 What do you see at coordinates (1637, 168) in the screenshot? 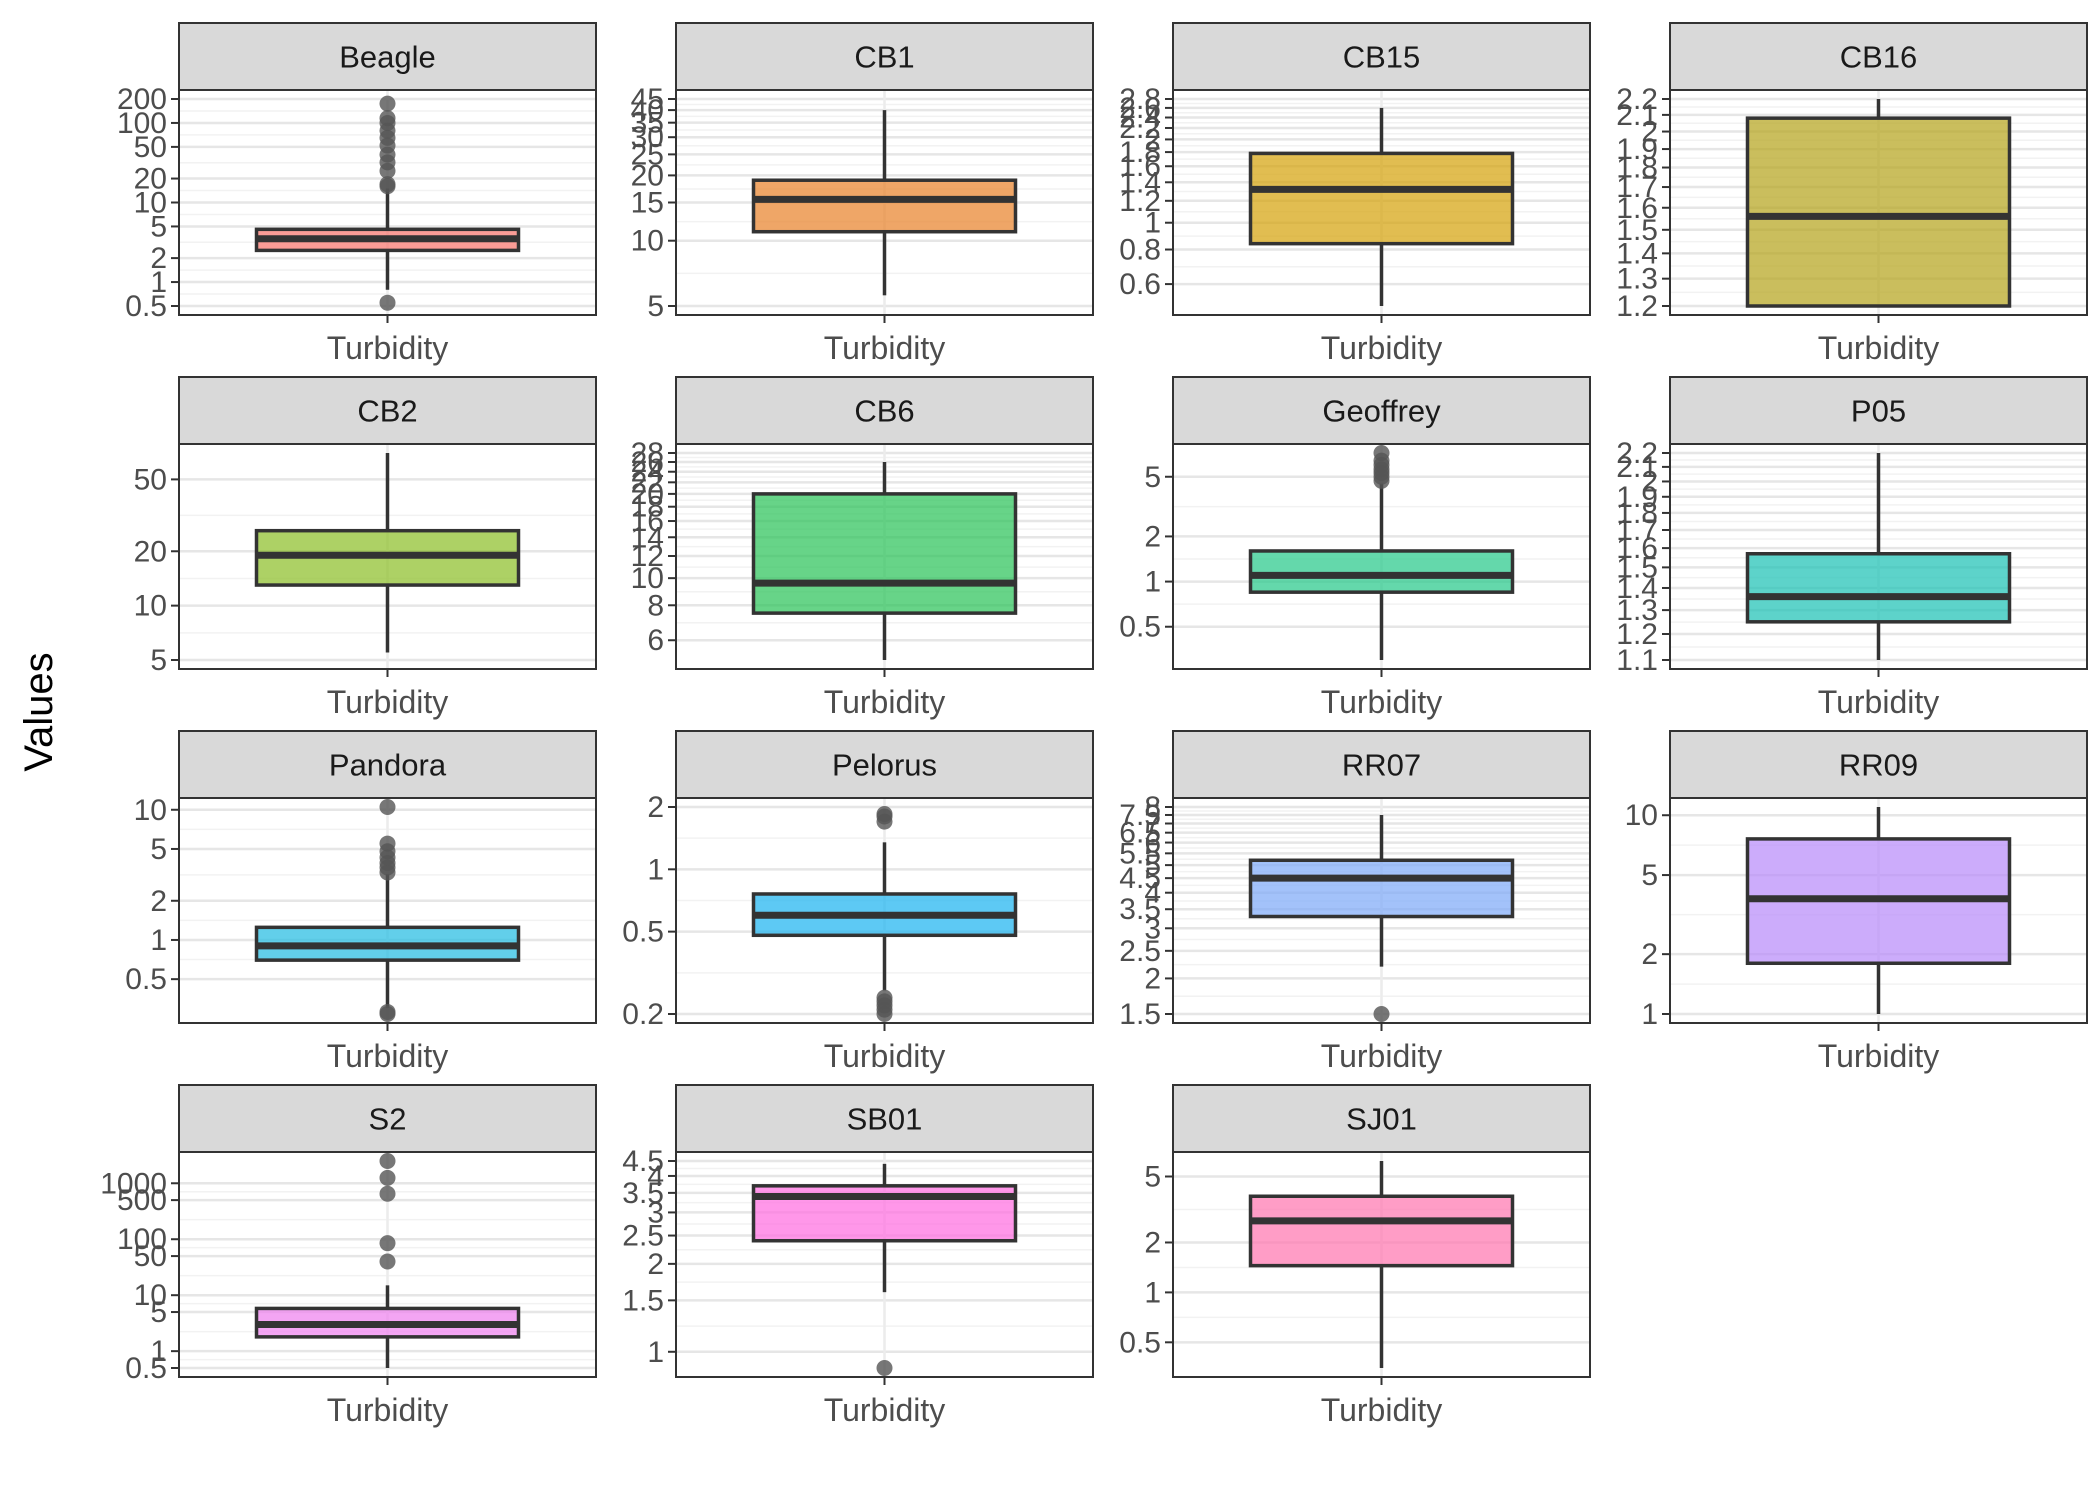
I see `y-tick-label: 1.8` at bounding box center [1637, 168].